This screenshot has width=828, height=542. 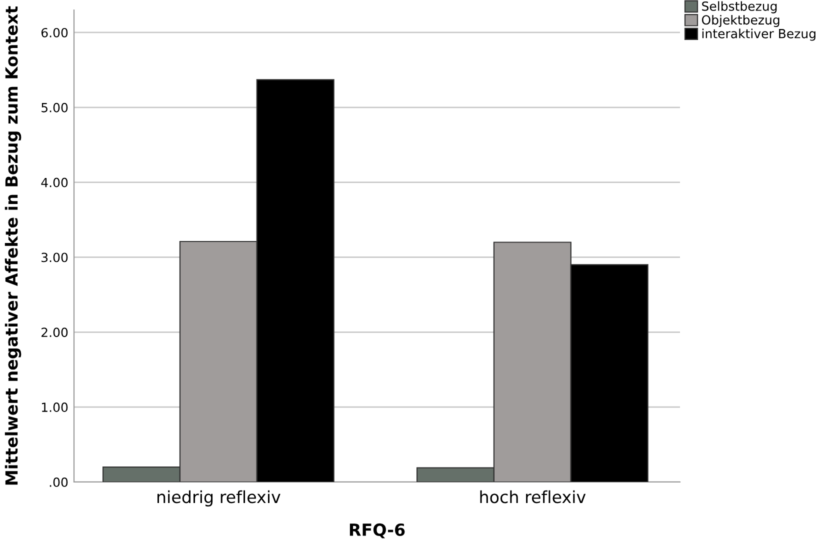 I want to click on y-tick-label: 4.00, so click(x=54, y=183).